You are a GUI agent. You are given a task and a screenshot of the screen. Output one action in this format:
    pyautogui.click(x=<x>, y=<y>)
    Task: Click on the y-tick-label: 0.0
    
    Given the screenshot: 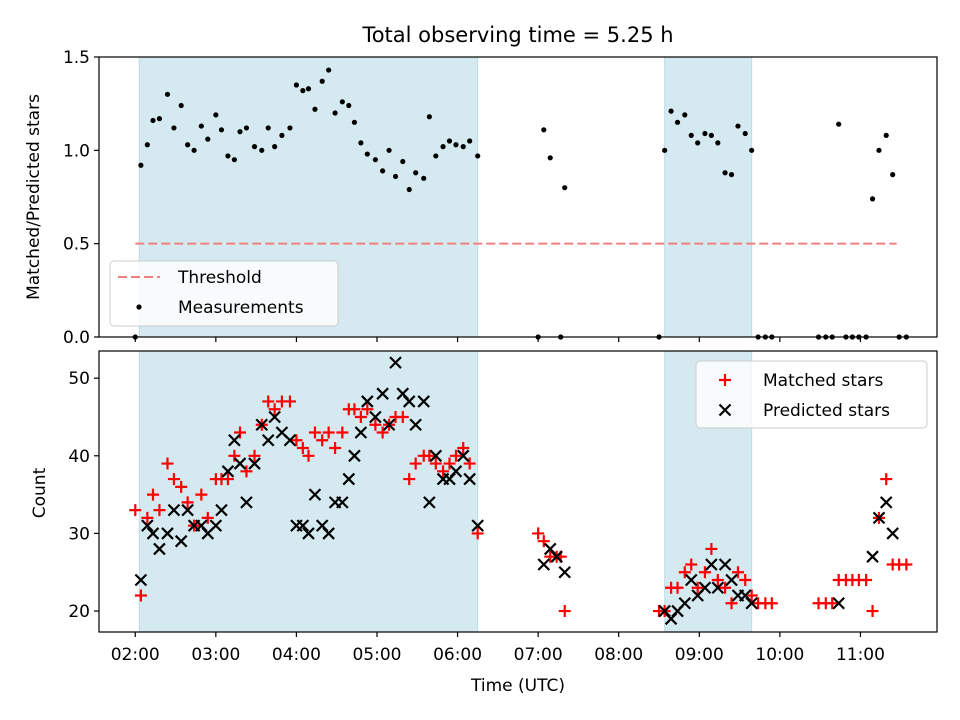 What is the action you would take?
    pyautogui.click(x=76, y=338)
    